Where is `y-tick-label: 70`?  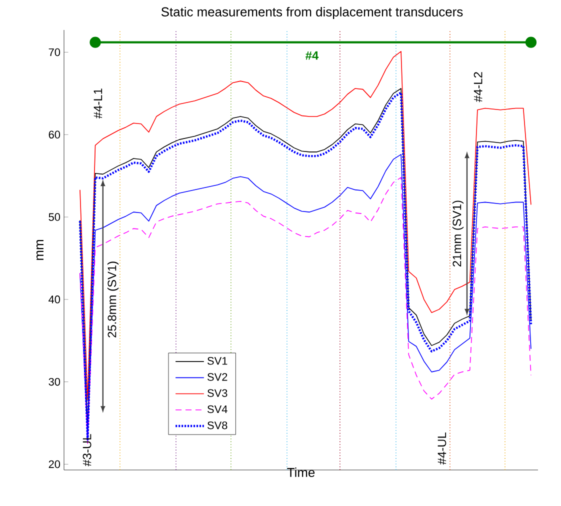
y-tick-label: 70 is located at coordinates (54, 52).